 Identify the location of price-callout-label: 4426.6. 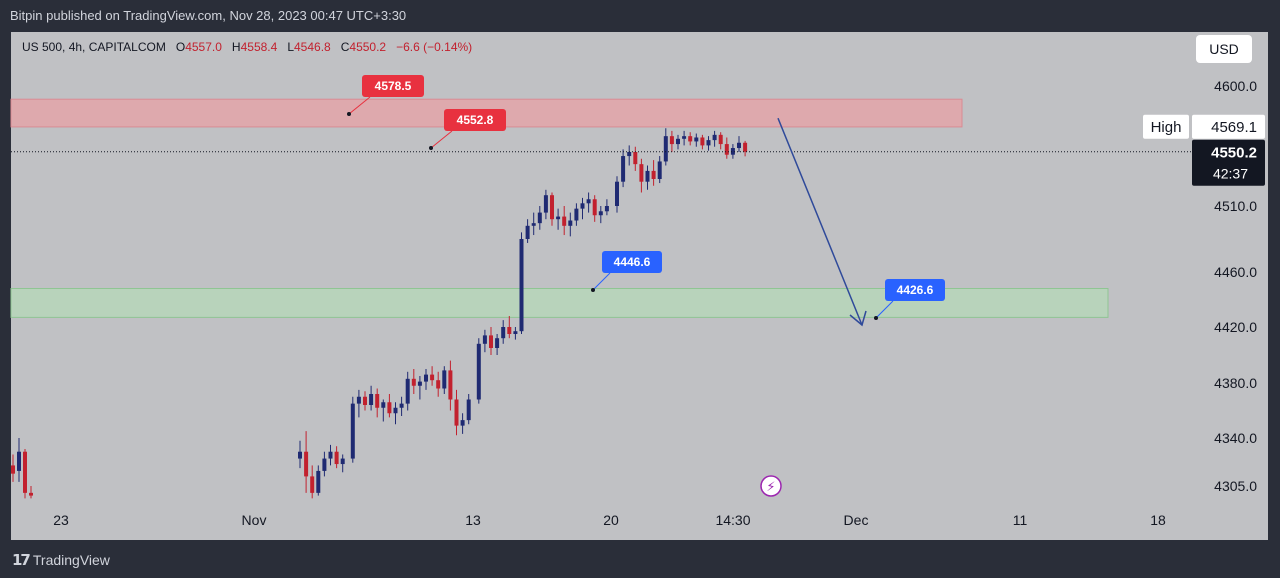
(915, 290).